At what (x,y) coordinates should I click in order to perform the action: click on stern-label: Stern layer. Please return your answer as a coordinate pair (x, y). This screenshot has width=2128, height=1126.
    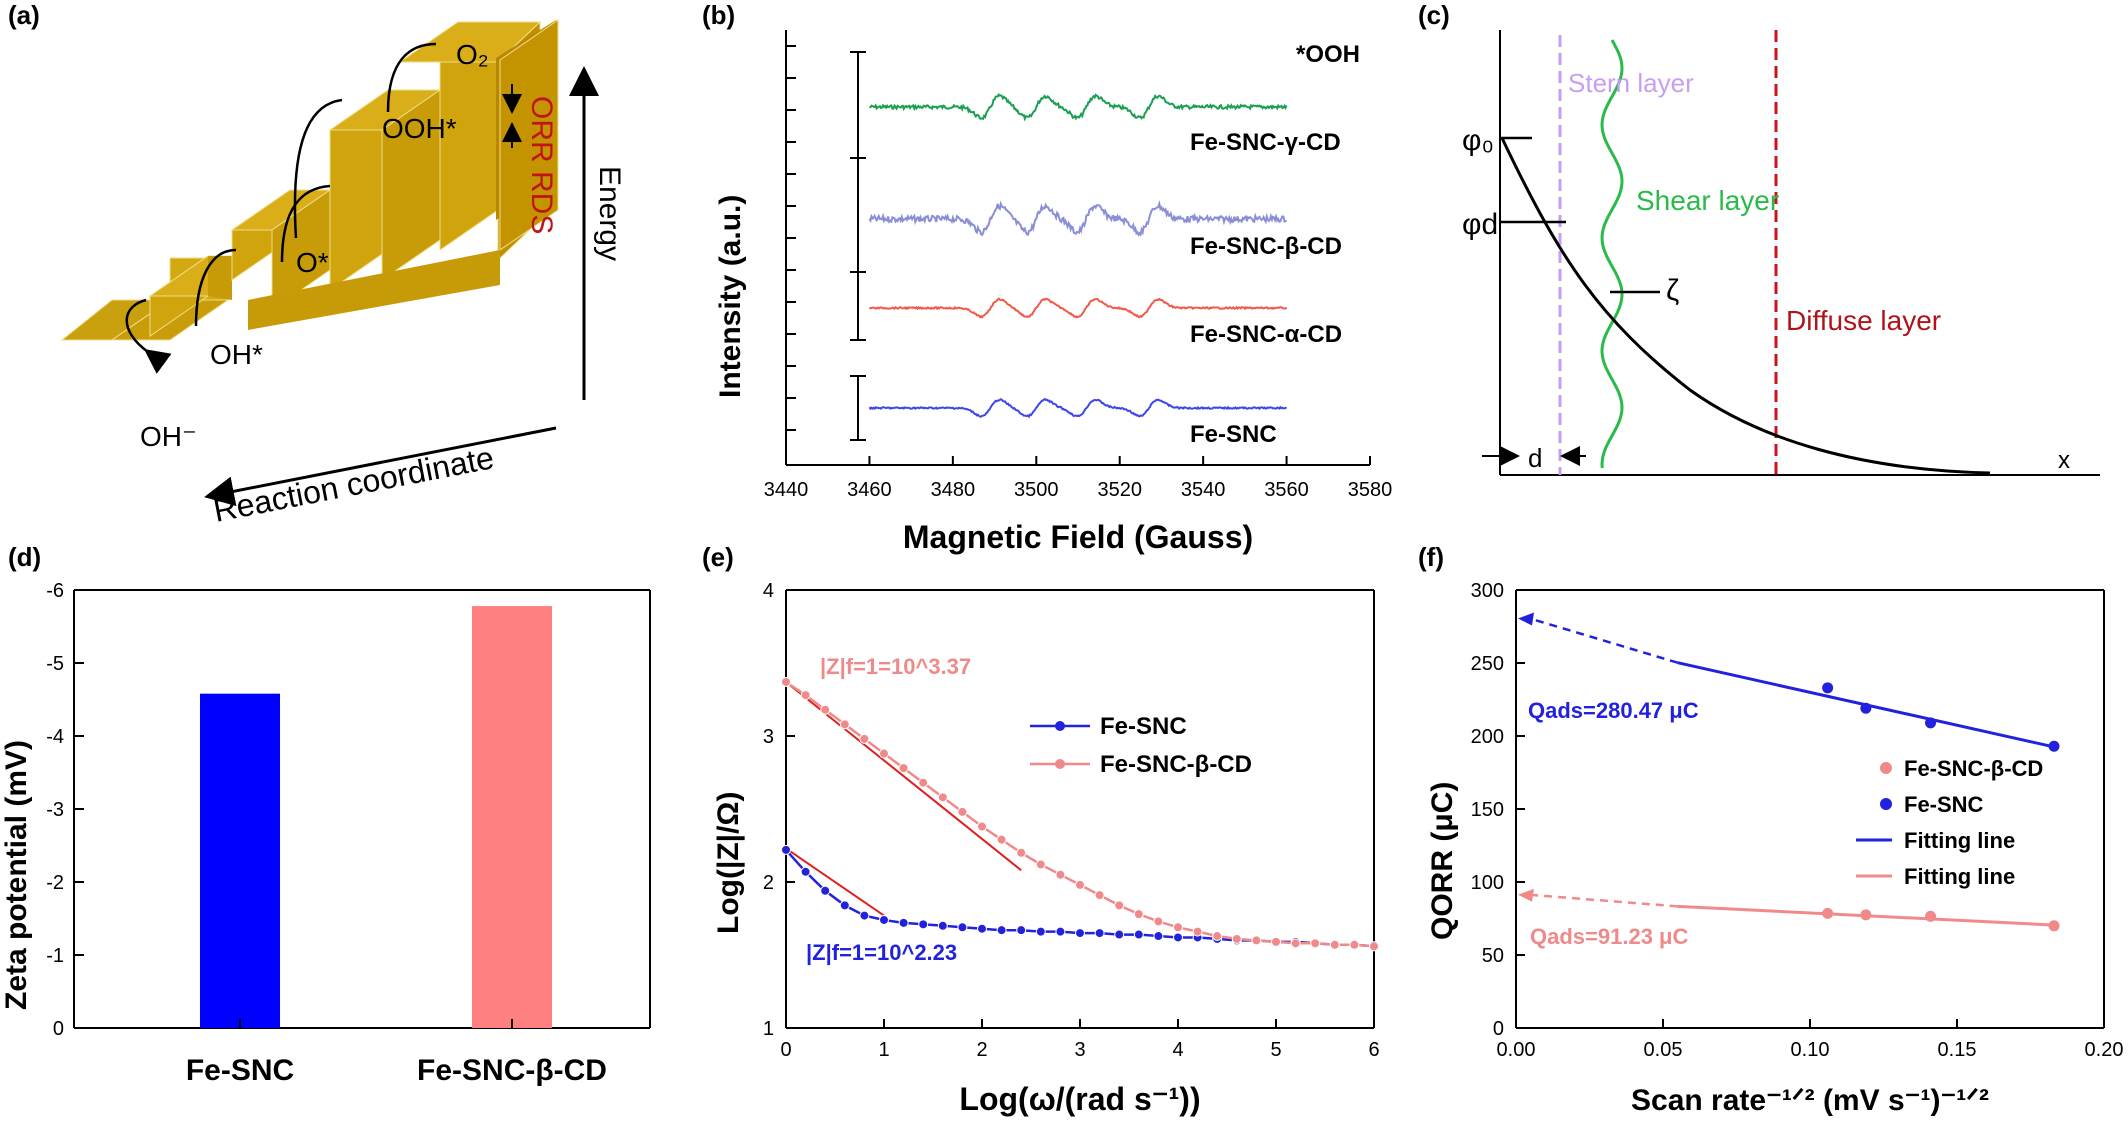
    Looking at the image, I should click on (1631, 83).